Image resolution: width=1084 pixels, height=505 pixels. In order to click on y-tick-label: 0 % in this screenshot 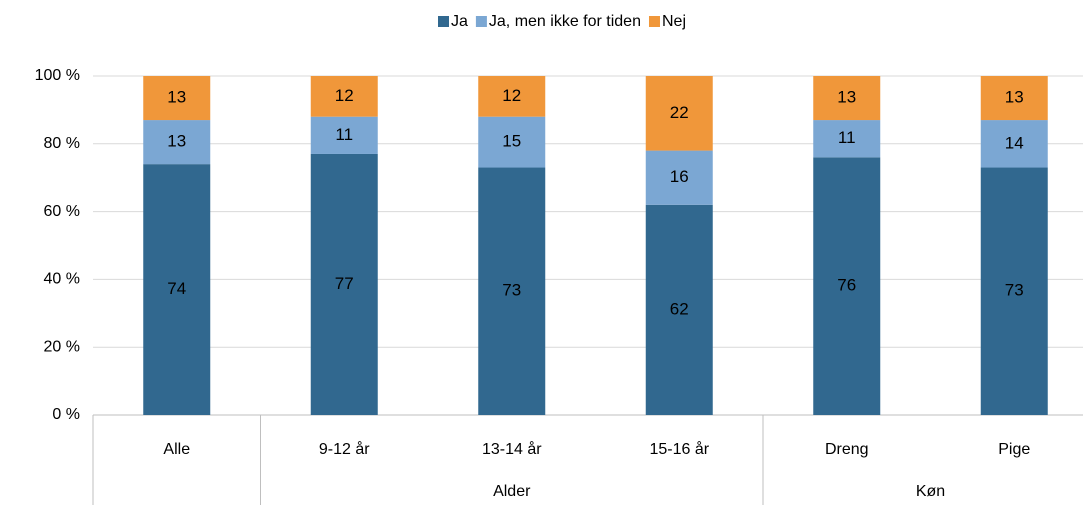, I will do `click(66, 414)`.